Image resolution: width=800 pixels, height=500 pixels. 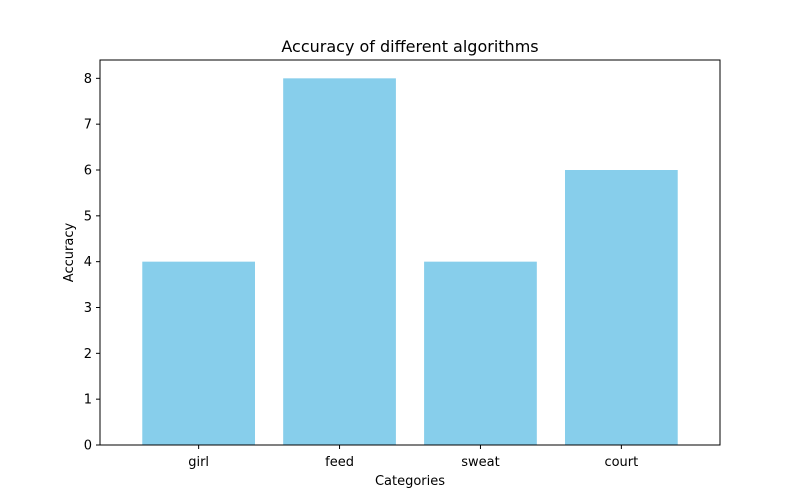 I want to click on y-tick-label: 3, so click(x=88, y=308).